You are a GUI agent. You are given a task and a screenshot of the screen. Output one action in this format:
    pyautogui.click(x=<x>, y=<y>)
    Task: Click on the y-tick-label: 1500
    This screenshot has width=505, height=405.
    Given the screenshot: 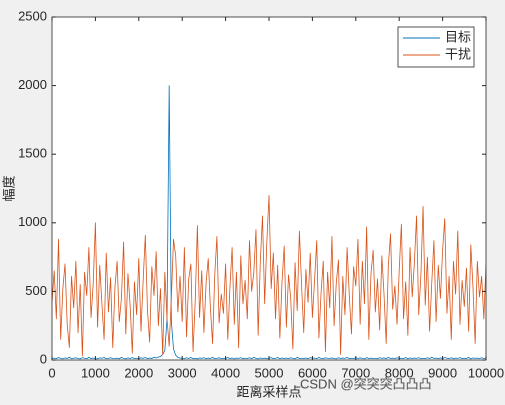 What is the action you would take?
    pyautogui.click(x=32, y=153)
    